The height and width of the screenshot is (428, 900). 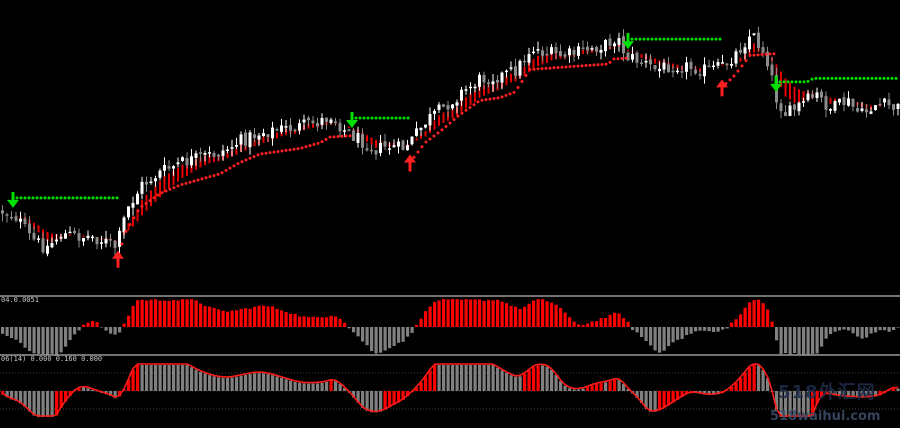 What do you see at coordinates (825, 402) in the screenshot?
I see `watermark: 518外汇网 518waihui.com` at bounding box center [825, 402].